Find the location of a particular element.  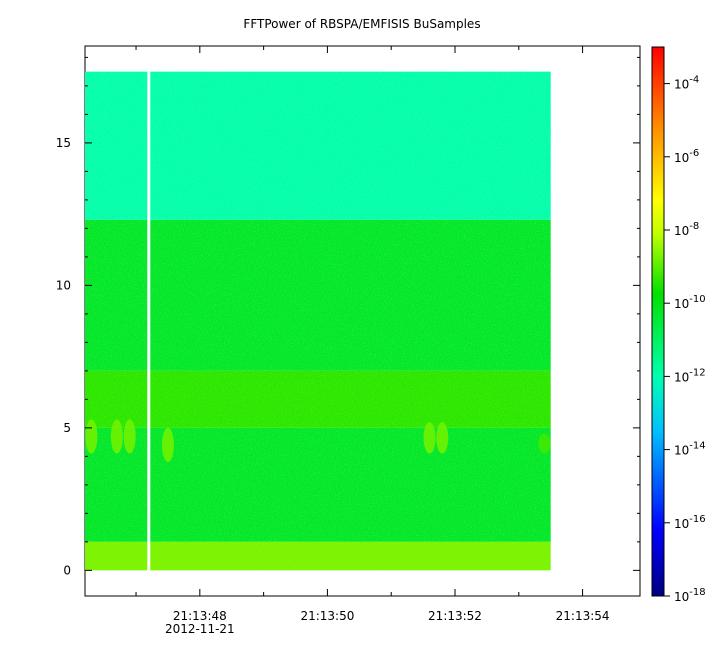

data-gap is located at coordinates (149, 321).